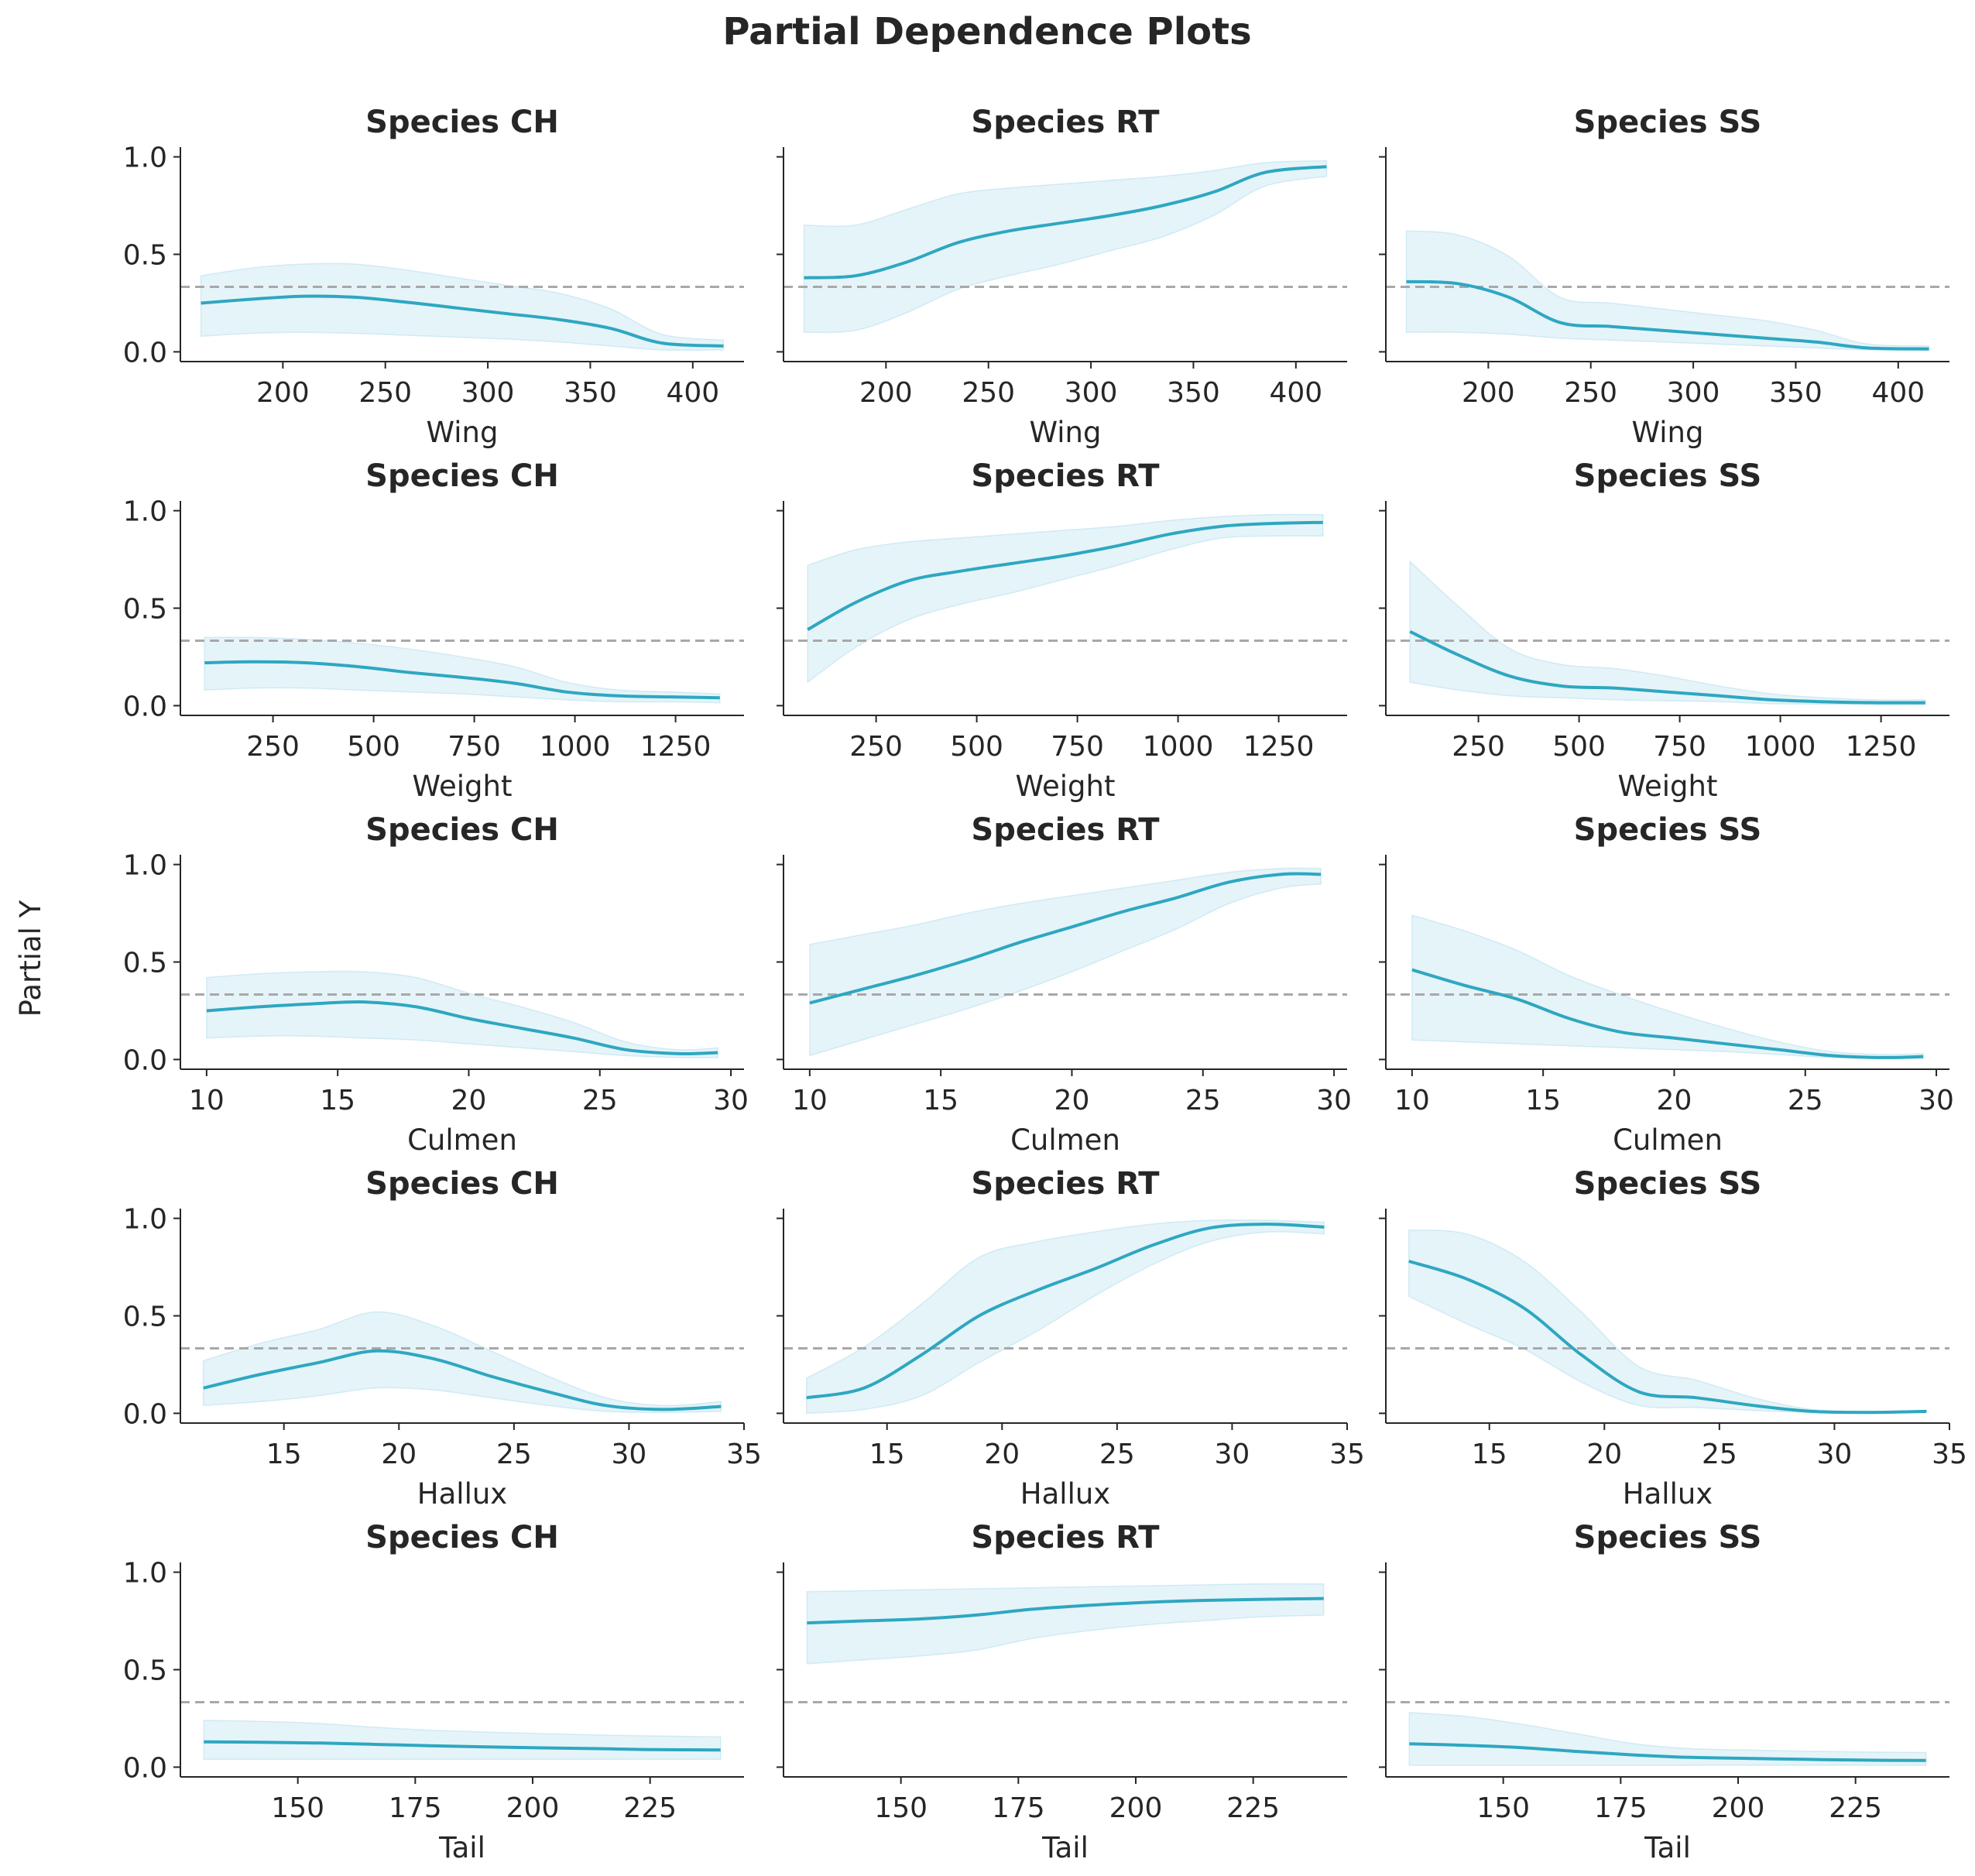 The height and width of the screenshot is (1876, 1975). Describe the element at coordinates (1668, 1140) in the screenshot. I see `x-axis-label: Culmen` at that location.